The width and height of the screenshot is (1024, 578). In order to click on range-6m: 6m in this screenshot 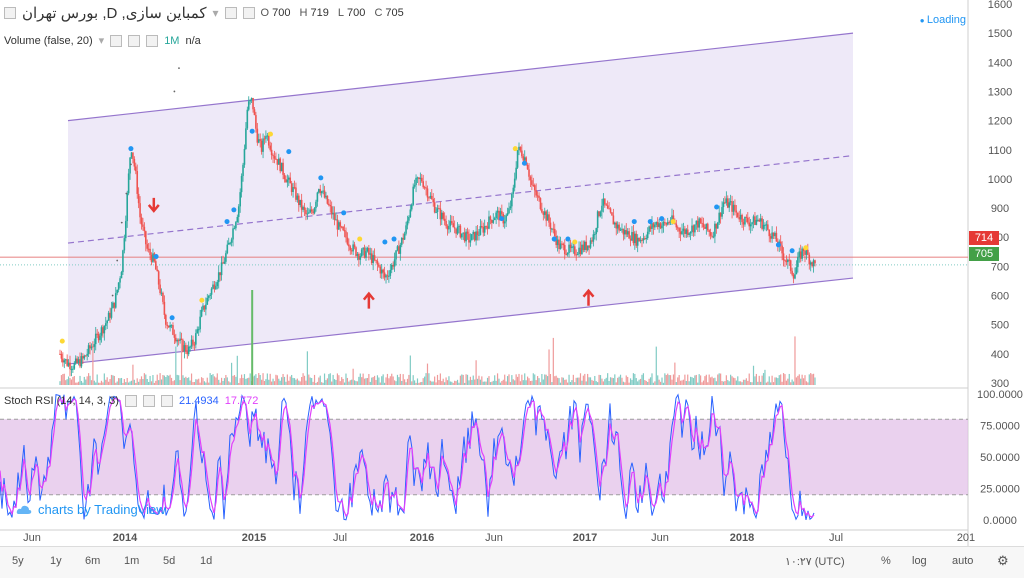, I will do `click(93, 561)`.